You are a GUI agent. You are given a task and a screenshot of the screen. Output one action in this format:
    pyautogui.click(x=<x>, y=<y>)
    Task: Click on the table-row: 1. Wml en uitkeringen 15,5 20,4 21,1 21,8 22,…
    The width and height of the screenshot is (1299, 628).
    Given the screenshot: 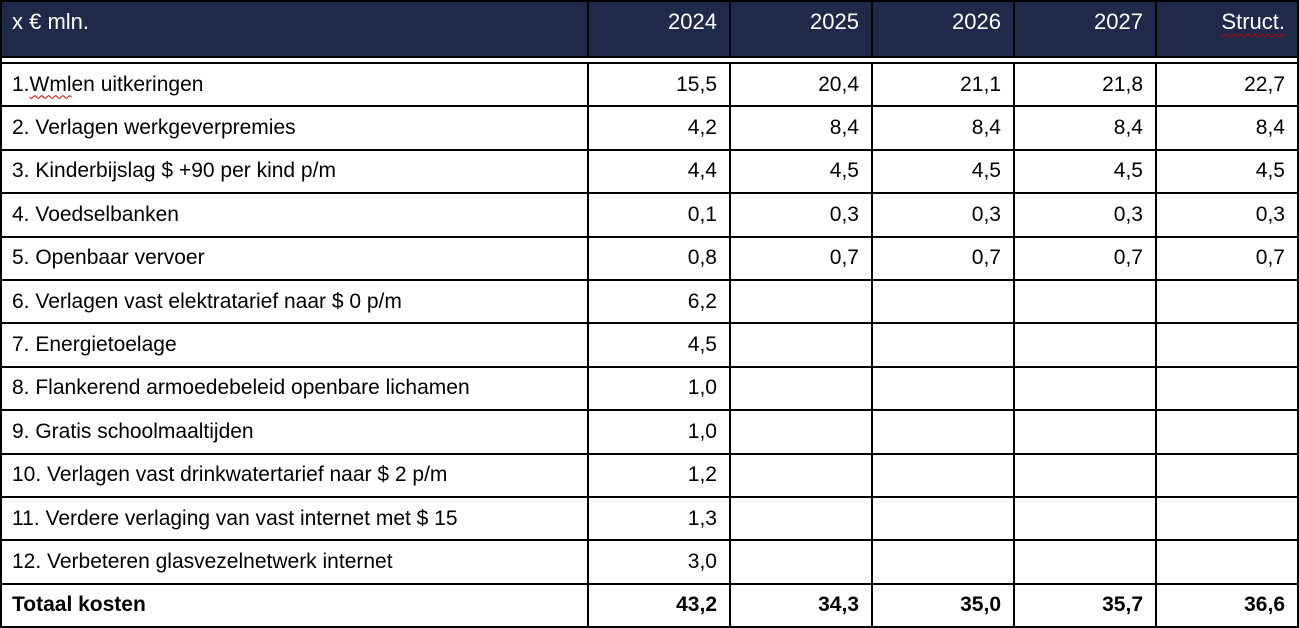 What is the action you would take?
    pyautogui.click(x=649, y=84)
    